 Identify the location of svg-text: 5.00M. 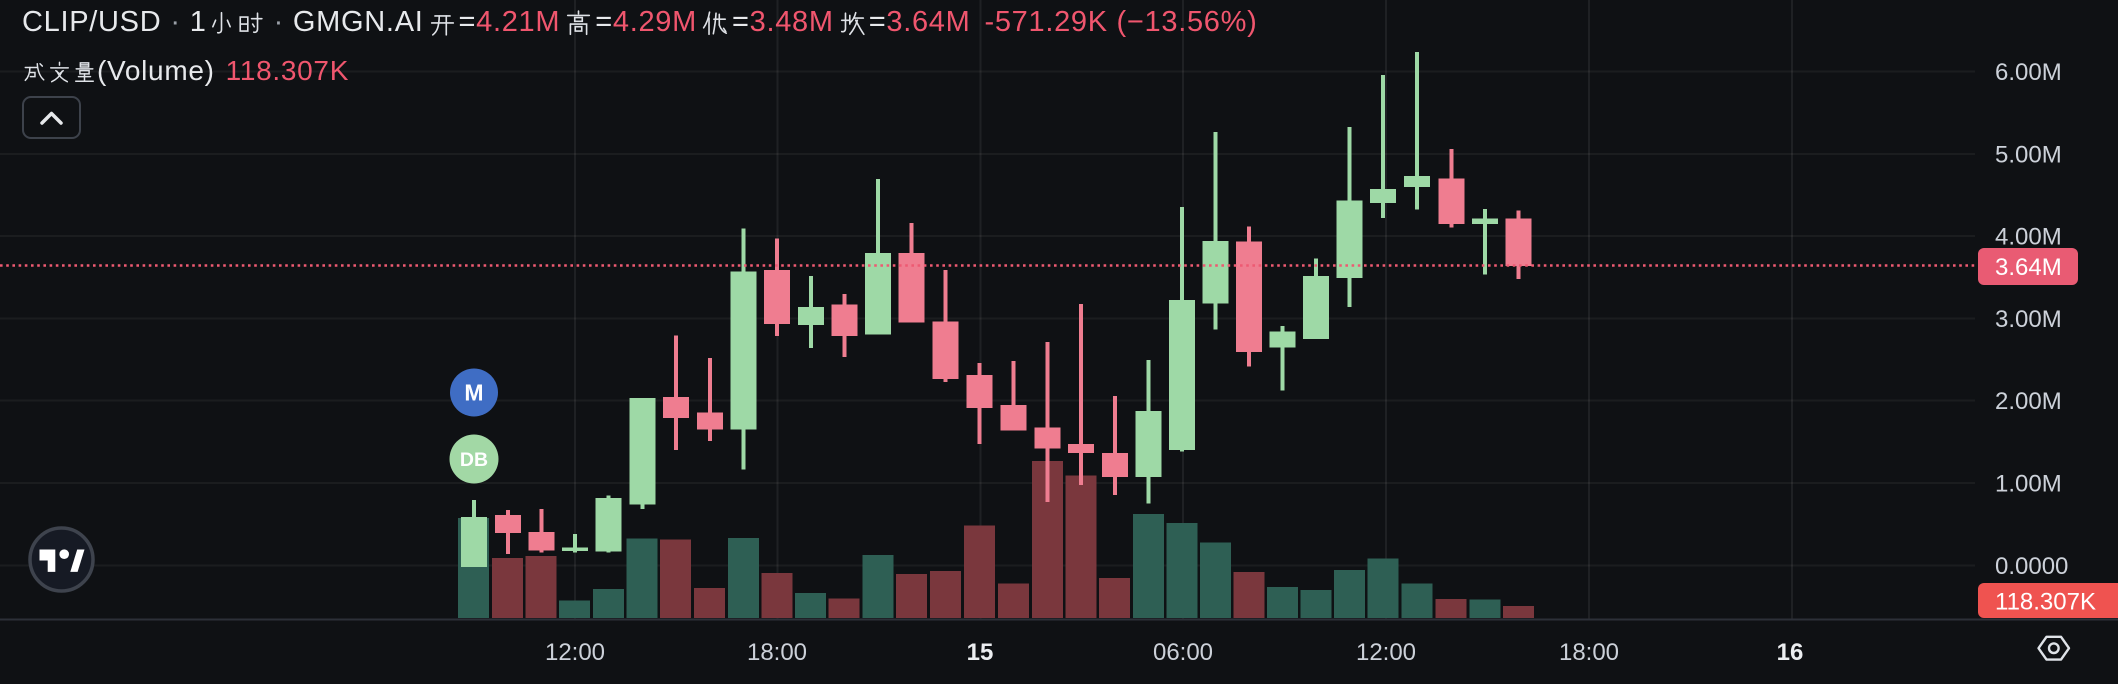
(2028, 155).